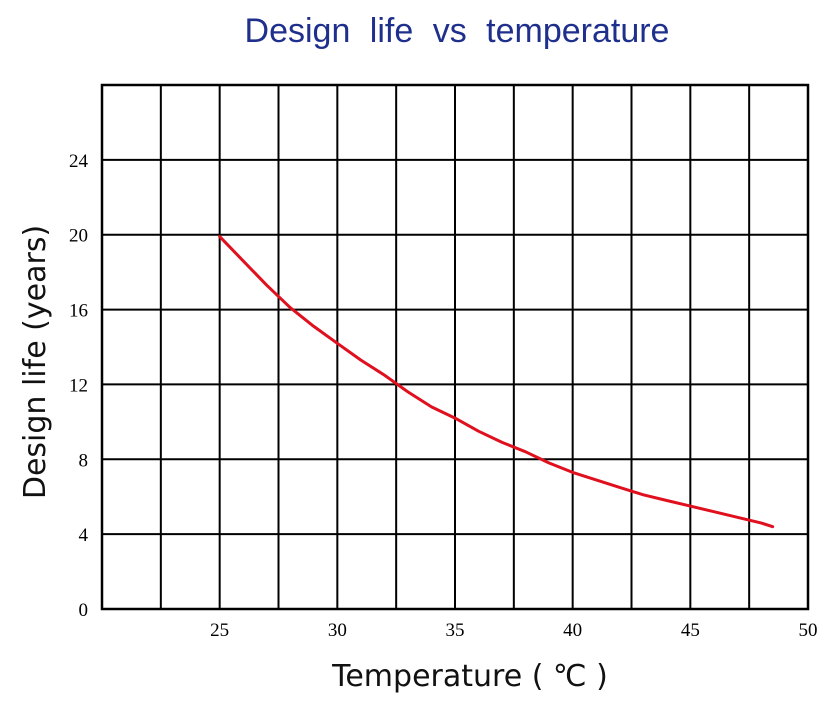 This screenshot has height=702, width=826. What do you see at coordinates (455, 630) in the screenshot?
I see `x-tick-label: 35` at bounding box center [455, 630].